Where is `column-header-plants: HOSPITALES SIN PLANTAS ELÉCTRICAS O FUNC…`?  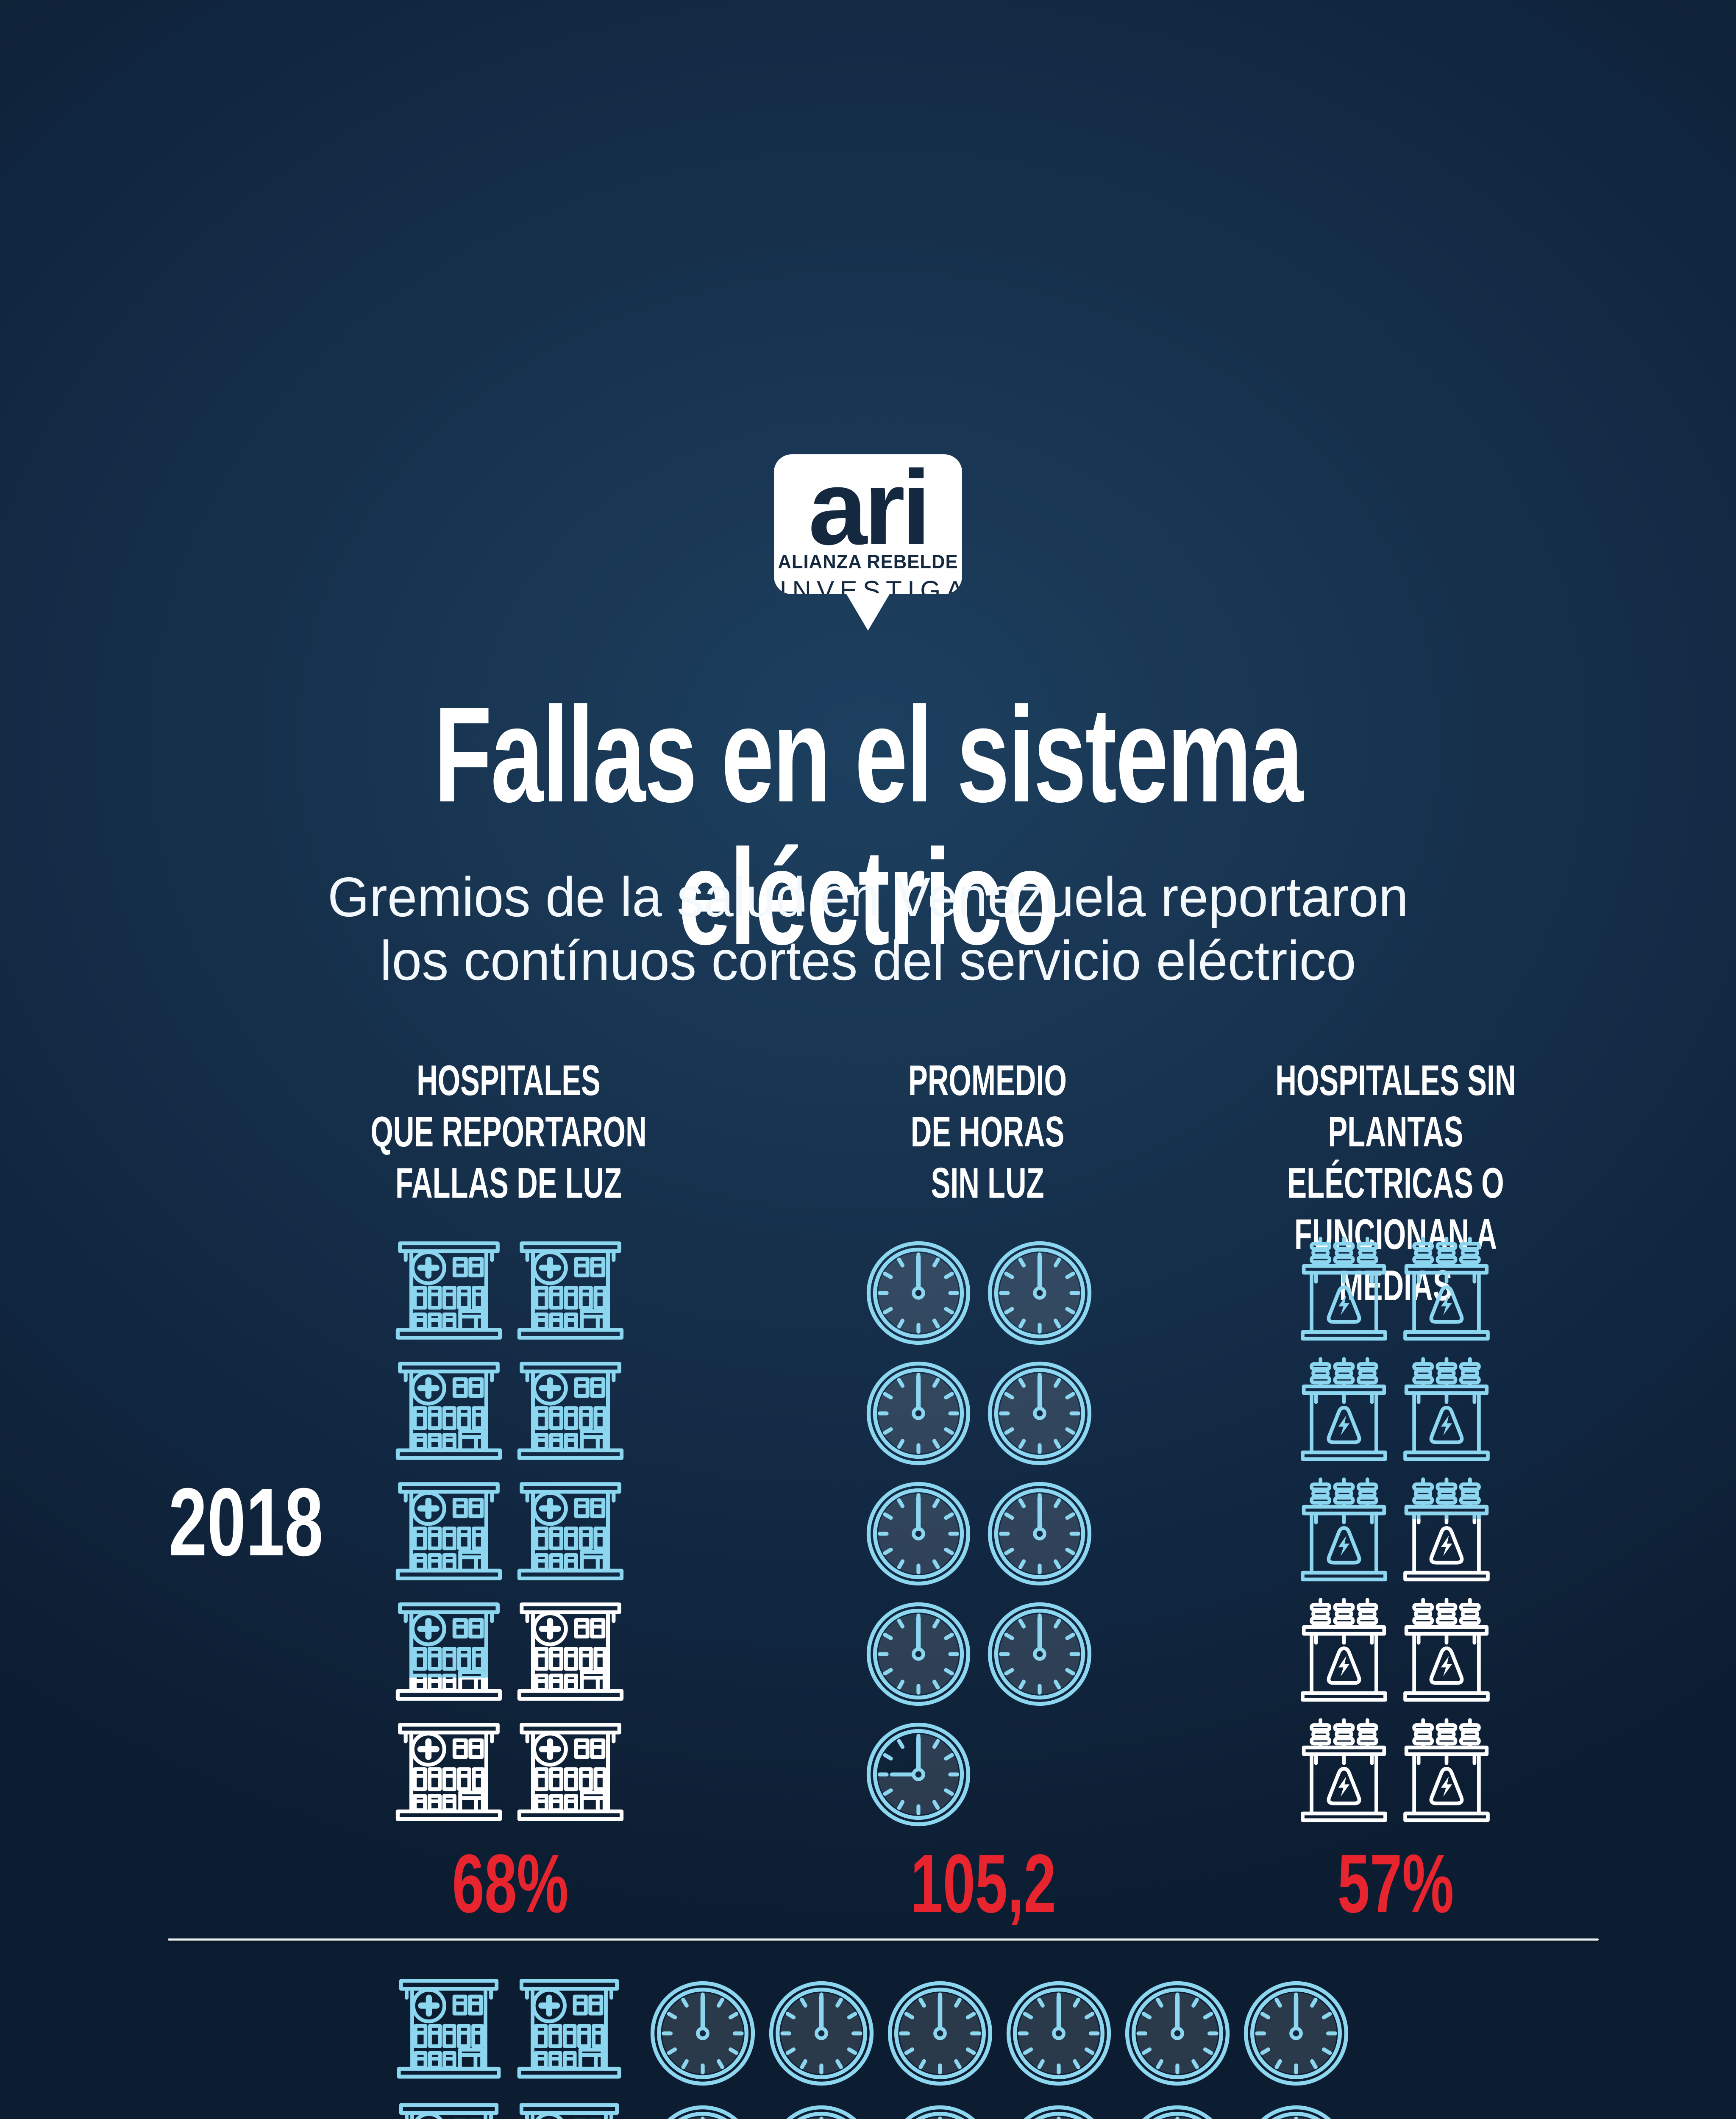 column-header-plants: HOSPITALES SIN PLANTAS ELÉCTRICAS O FUNC… is located at coordinates (1395, 1184).